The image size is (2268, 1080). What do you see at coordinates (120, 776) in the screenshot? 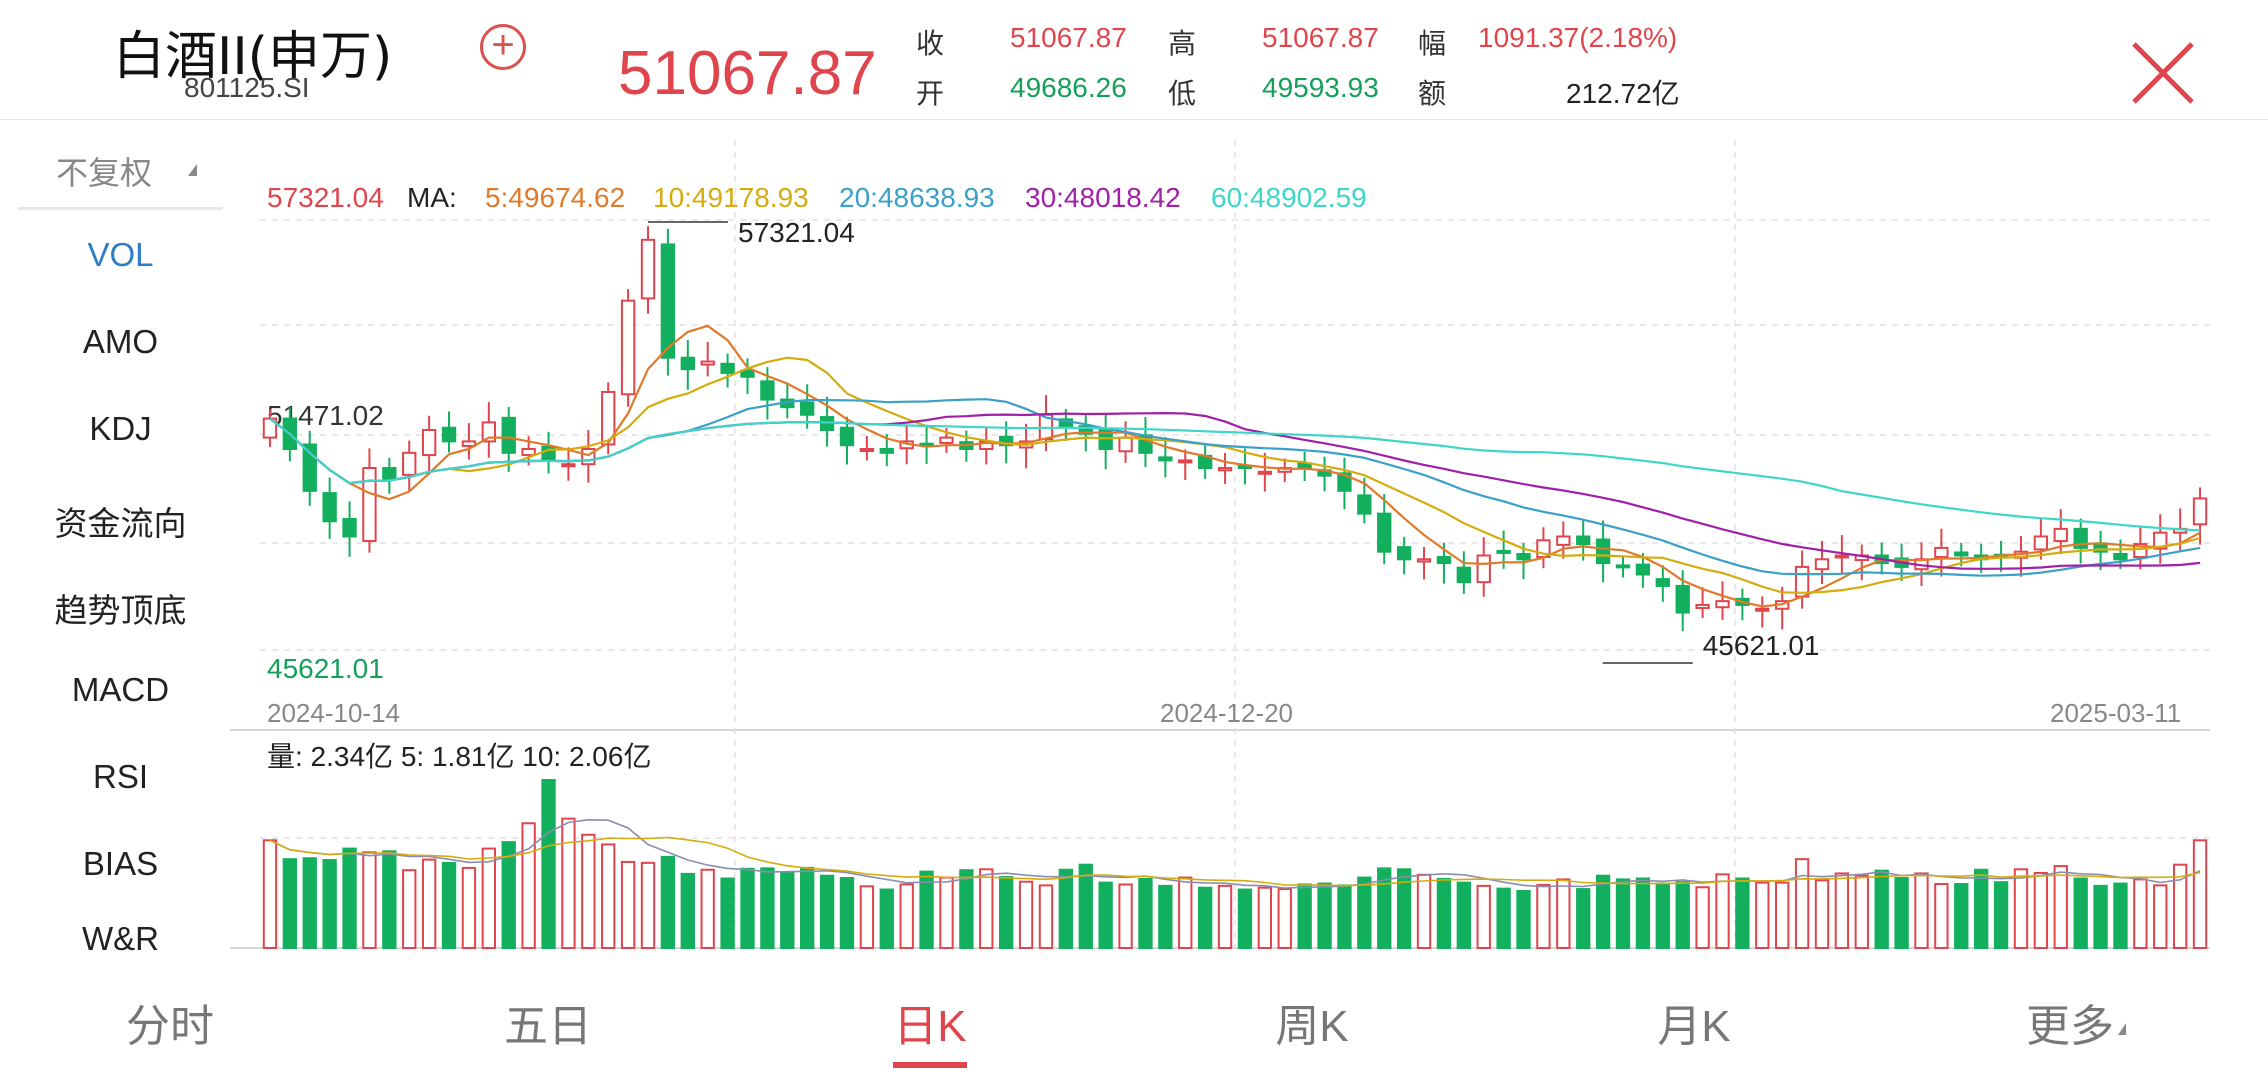
I see `indicator-rsi: RSI` at bounding box center [120, 776].